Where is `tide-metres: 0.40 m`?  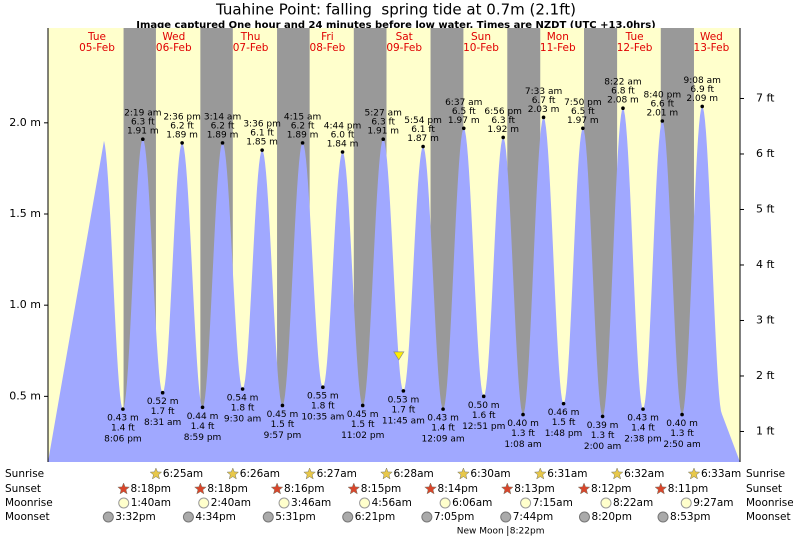 tide-metres: 0.40 m is located at coordinates (682, 424).